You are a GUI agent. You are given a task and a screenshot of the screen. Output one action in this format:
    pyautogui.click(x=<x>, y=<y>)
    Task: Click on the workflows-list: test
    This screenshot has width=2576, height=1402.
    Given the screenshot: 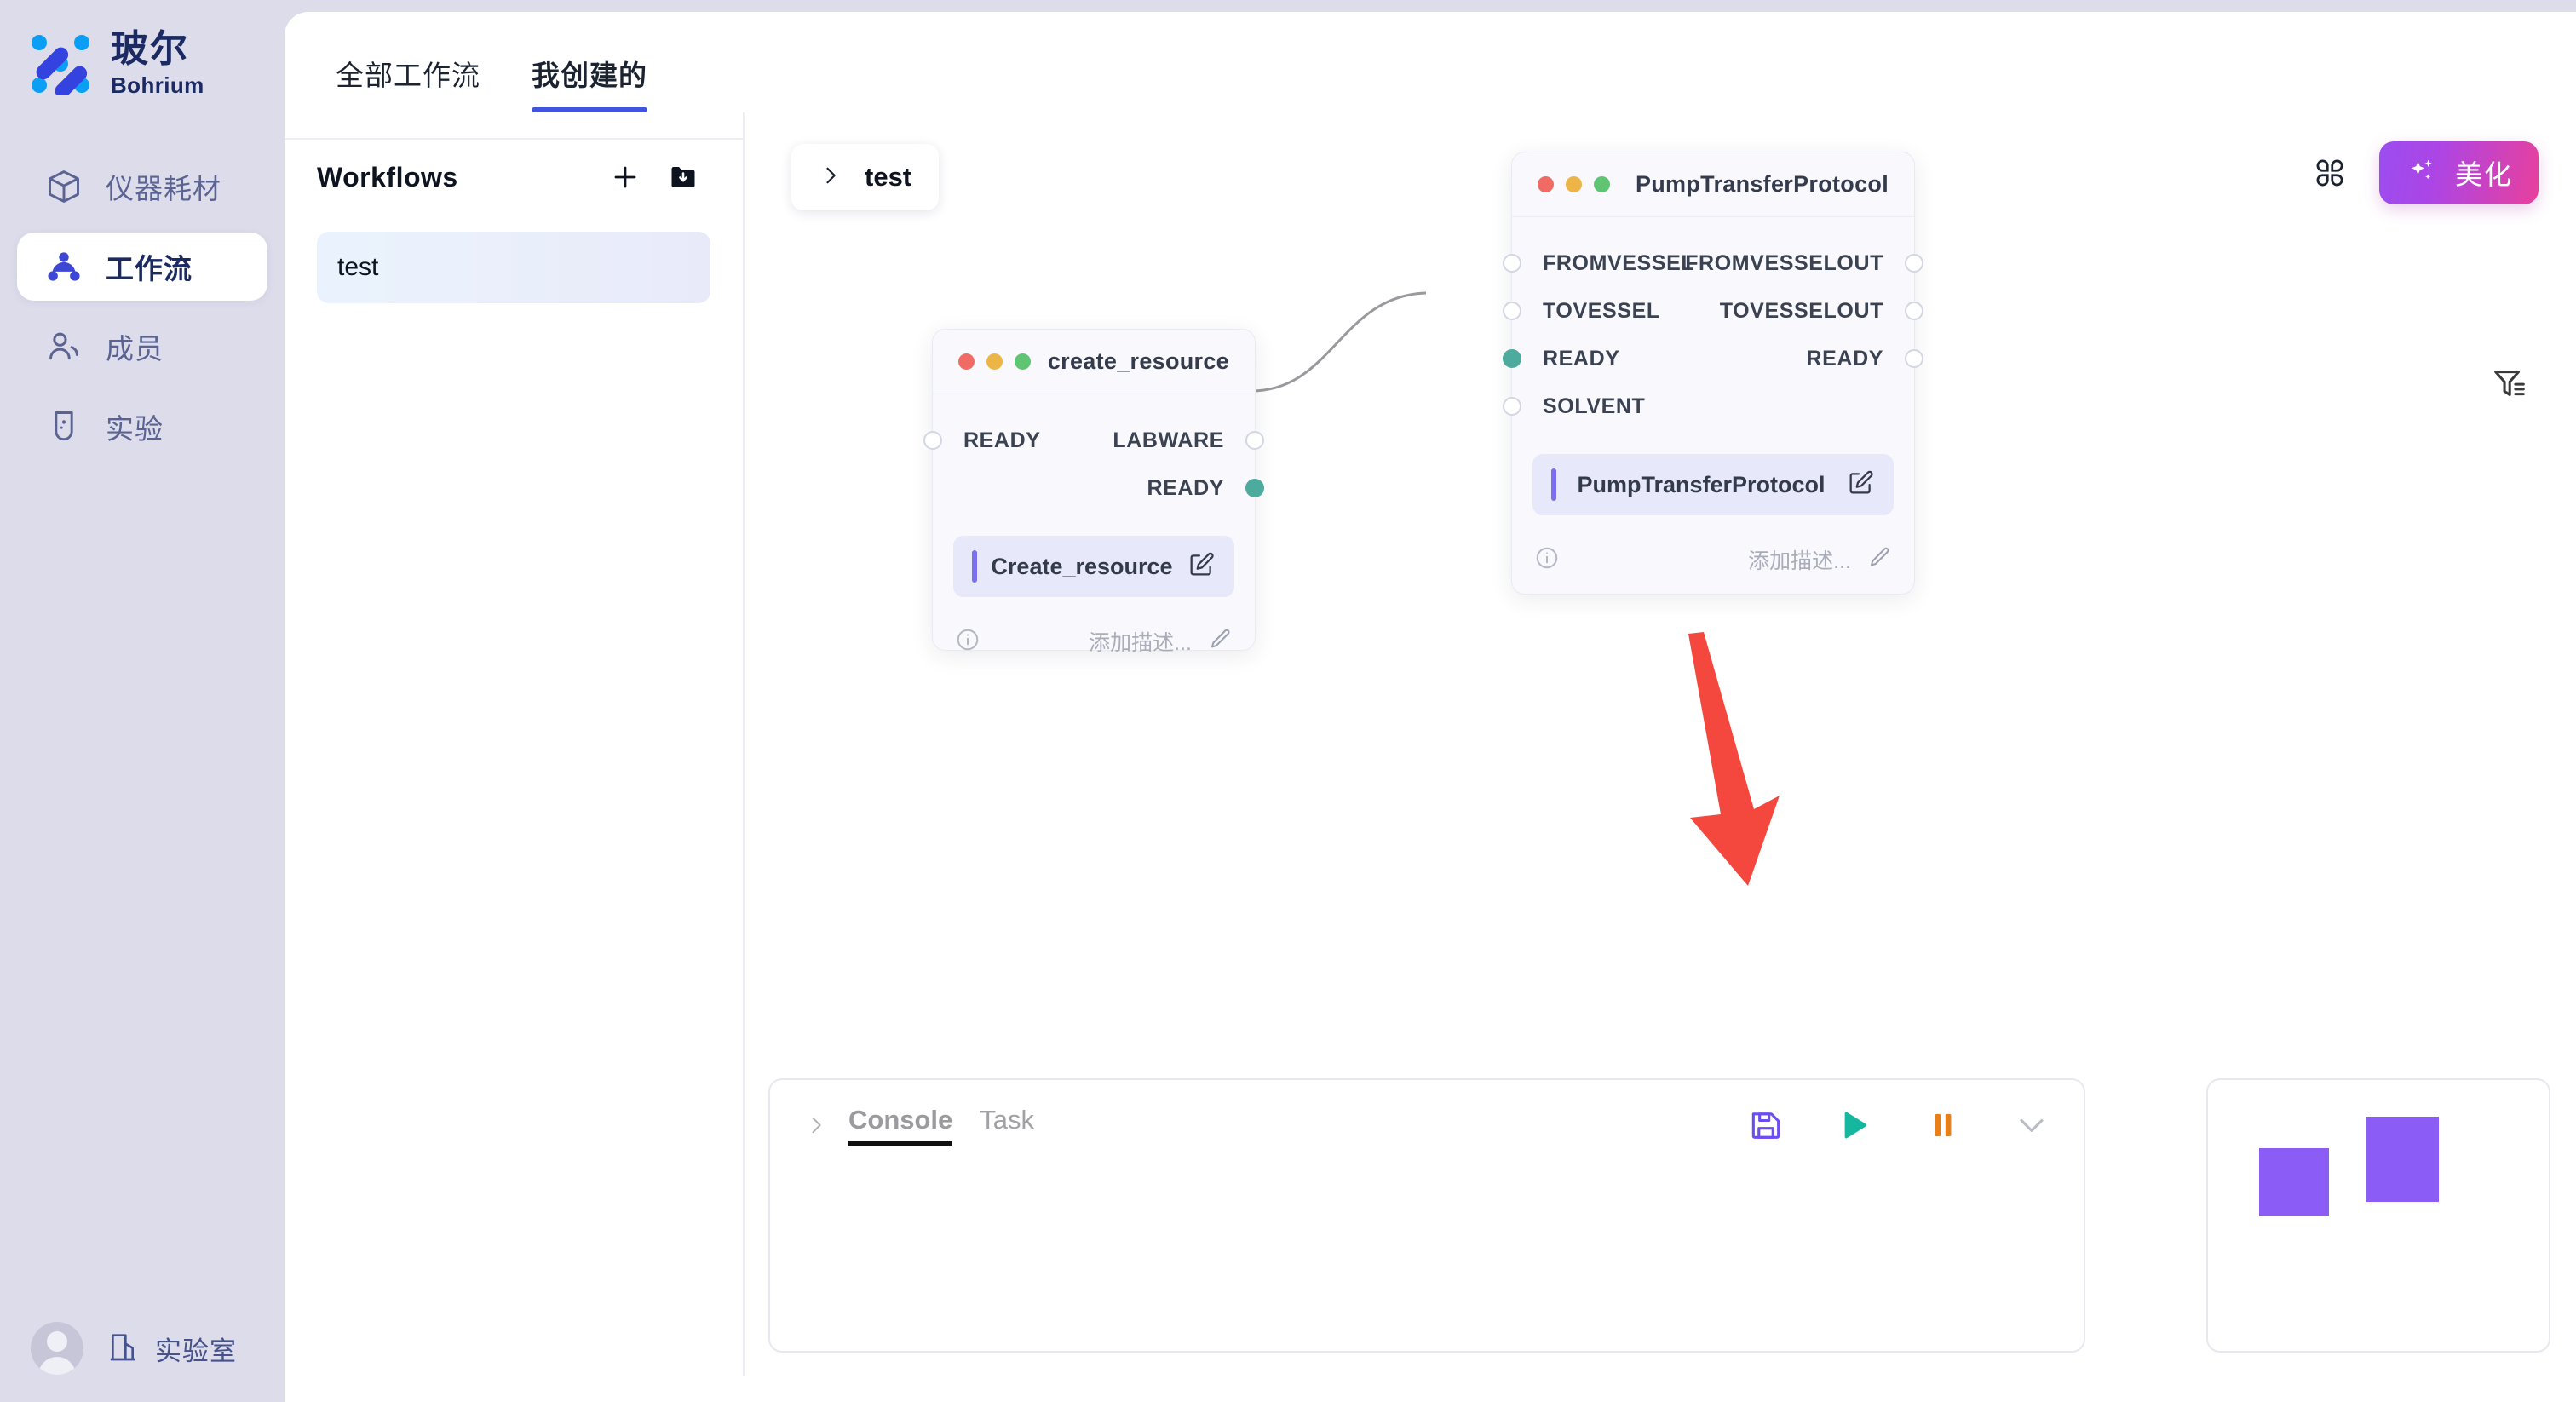 What is the action you would take?
    pyautogui.click(x=513, y=267)
    